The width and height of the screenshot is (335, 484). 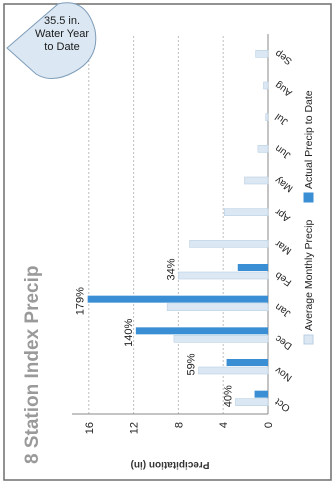 I want to click on actual-bar-Jan, so click(x=178, y=299).